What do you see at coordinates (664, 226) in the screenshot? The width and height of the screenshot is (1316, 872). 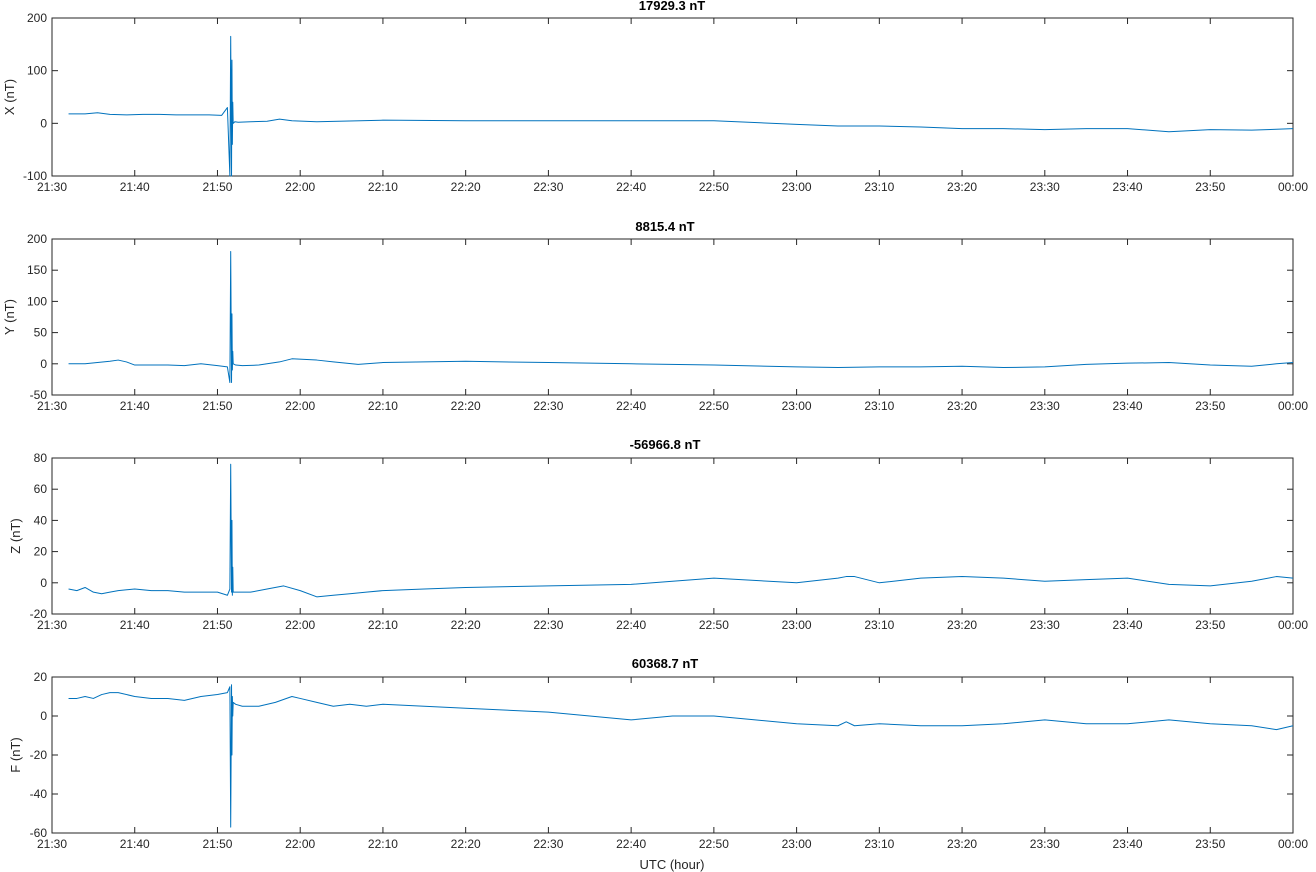 I see `panel-title: 8815.4 nT` at bounding box center [664, 226].